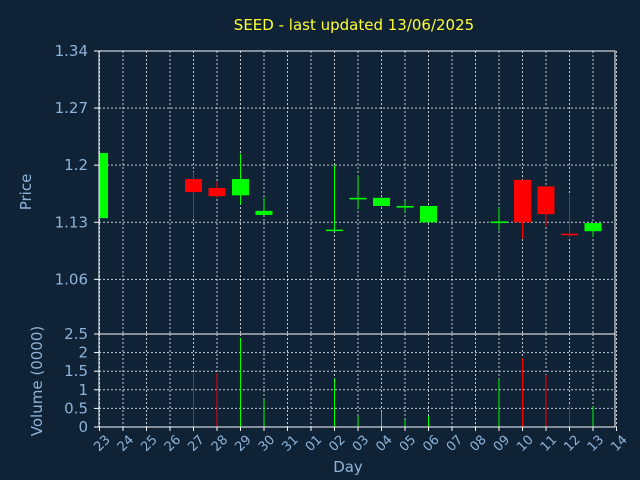  What do you see at coordinates (393, 382) in the screenshot?
I see `volume-bars` at bounding box center [393, 382].